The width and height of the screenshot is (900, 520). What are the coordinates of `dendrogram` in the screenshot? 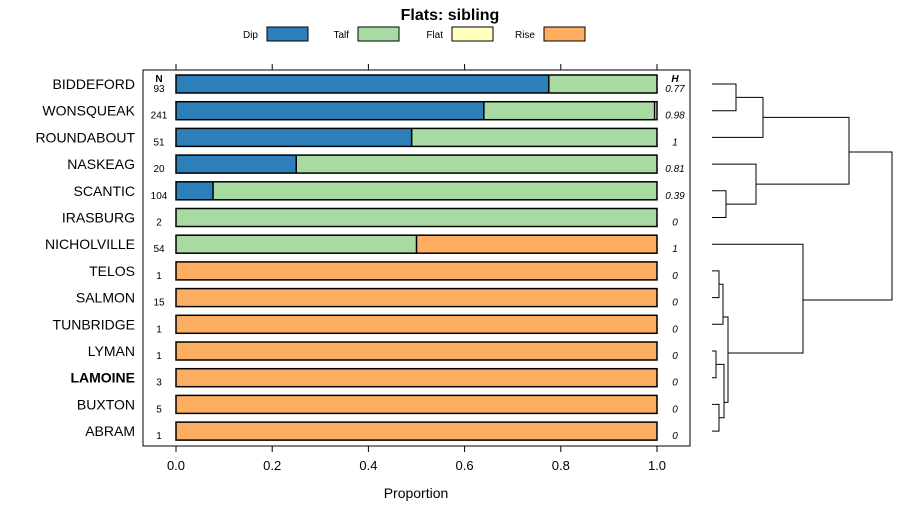 It's located at (802, 257).